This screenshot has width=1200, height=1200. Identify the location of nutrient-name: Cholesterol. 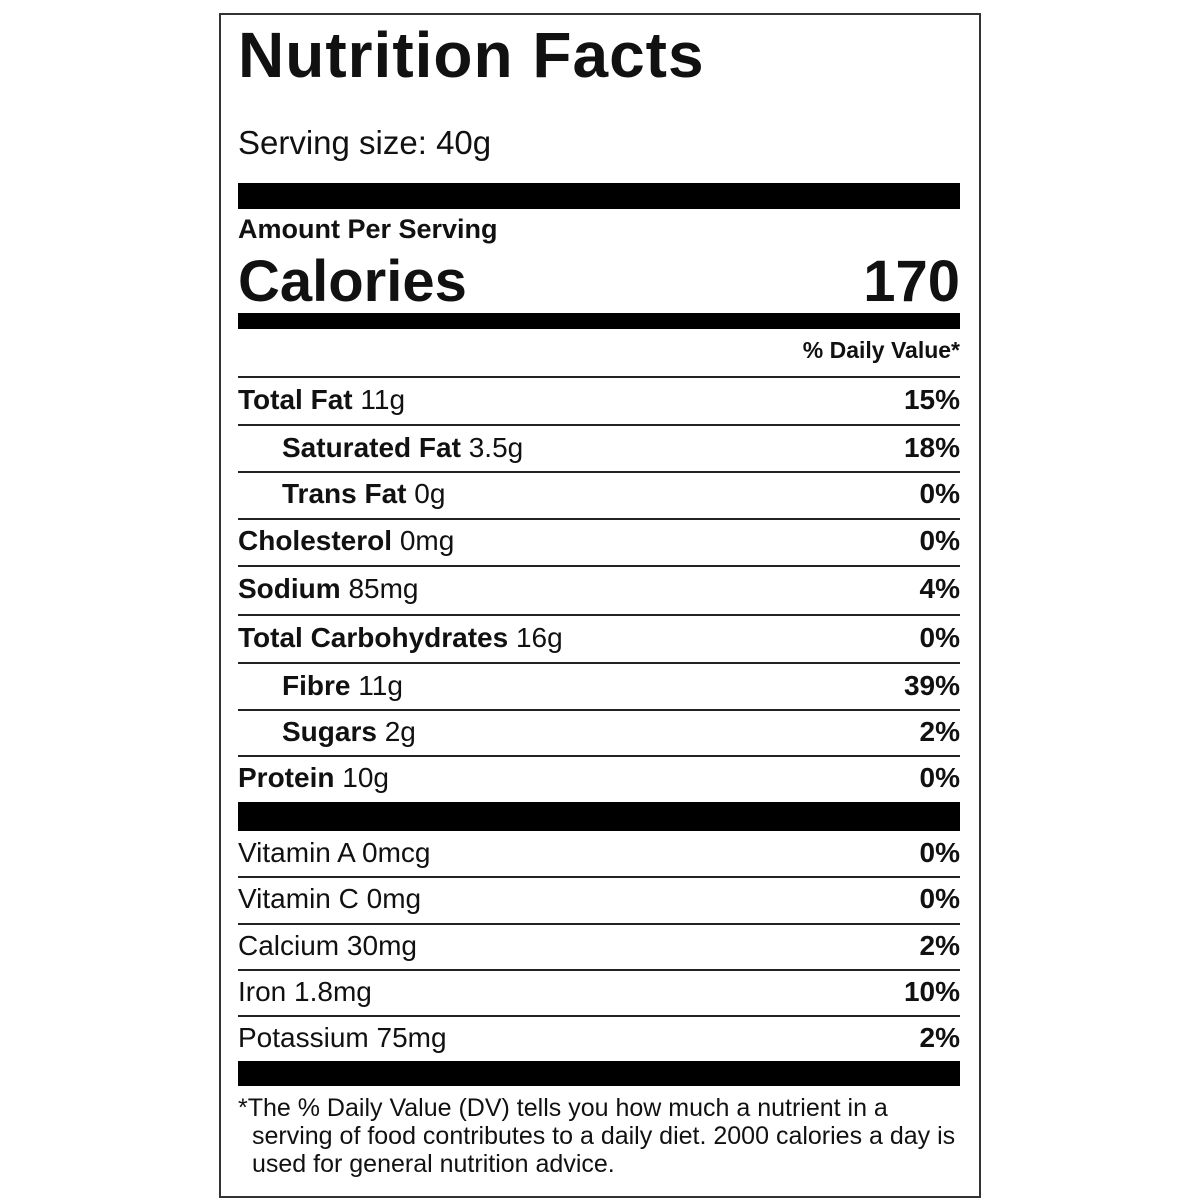
(315, 540).